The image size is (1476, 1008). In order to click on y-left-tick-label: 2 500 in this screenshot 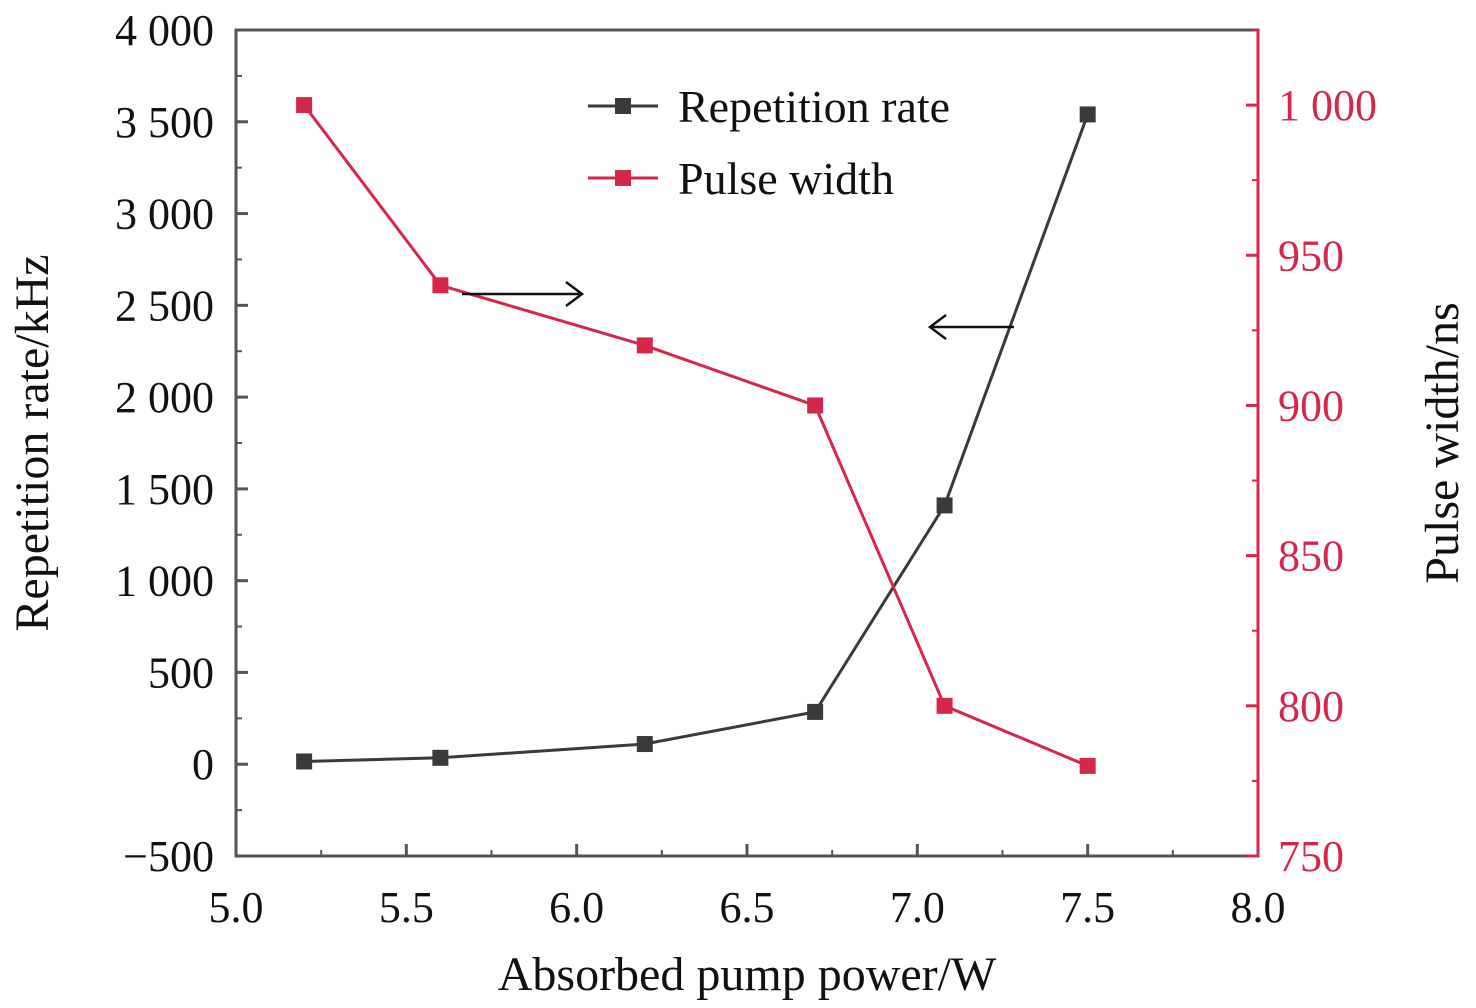, I will do `click(164, 305)`.